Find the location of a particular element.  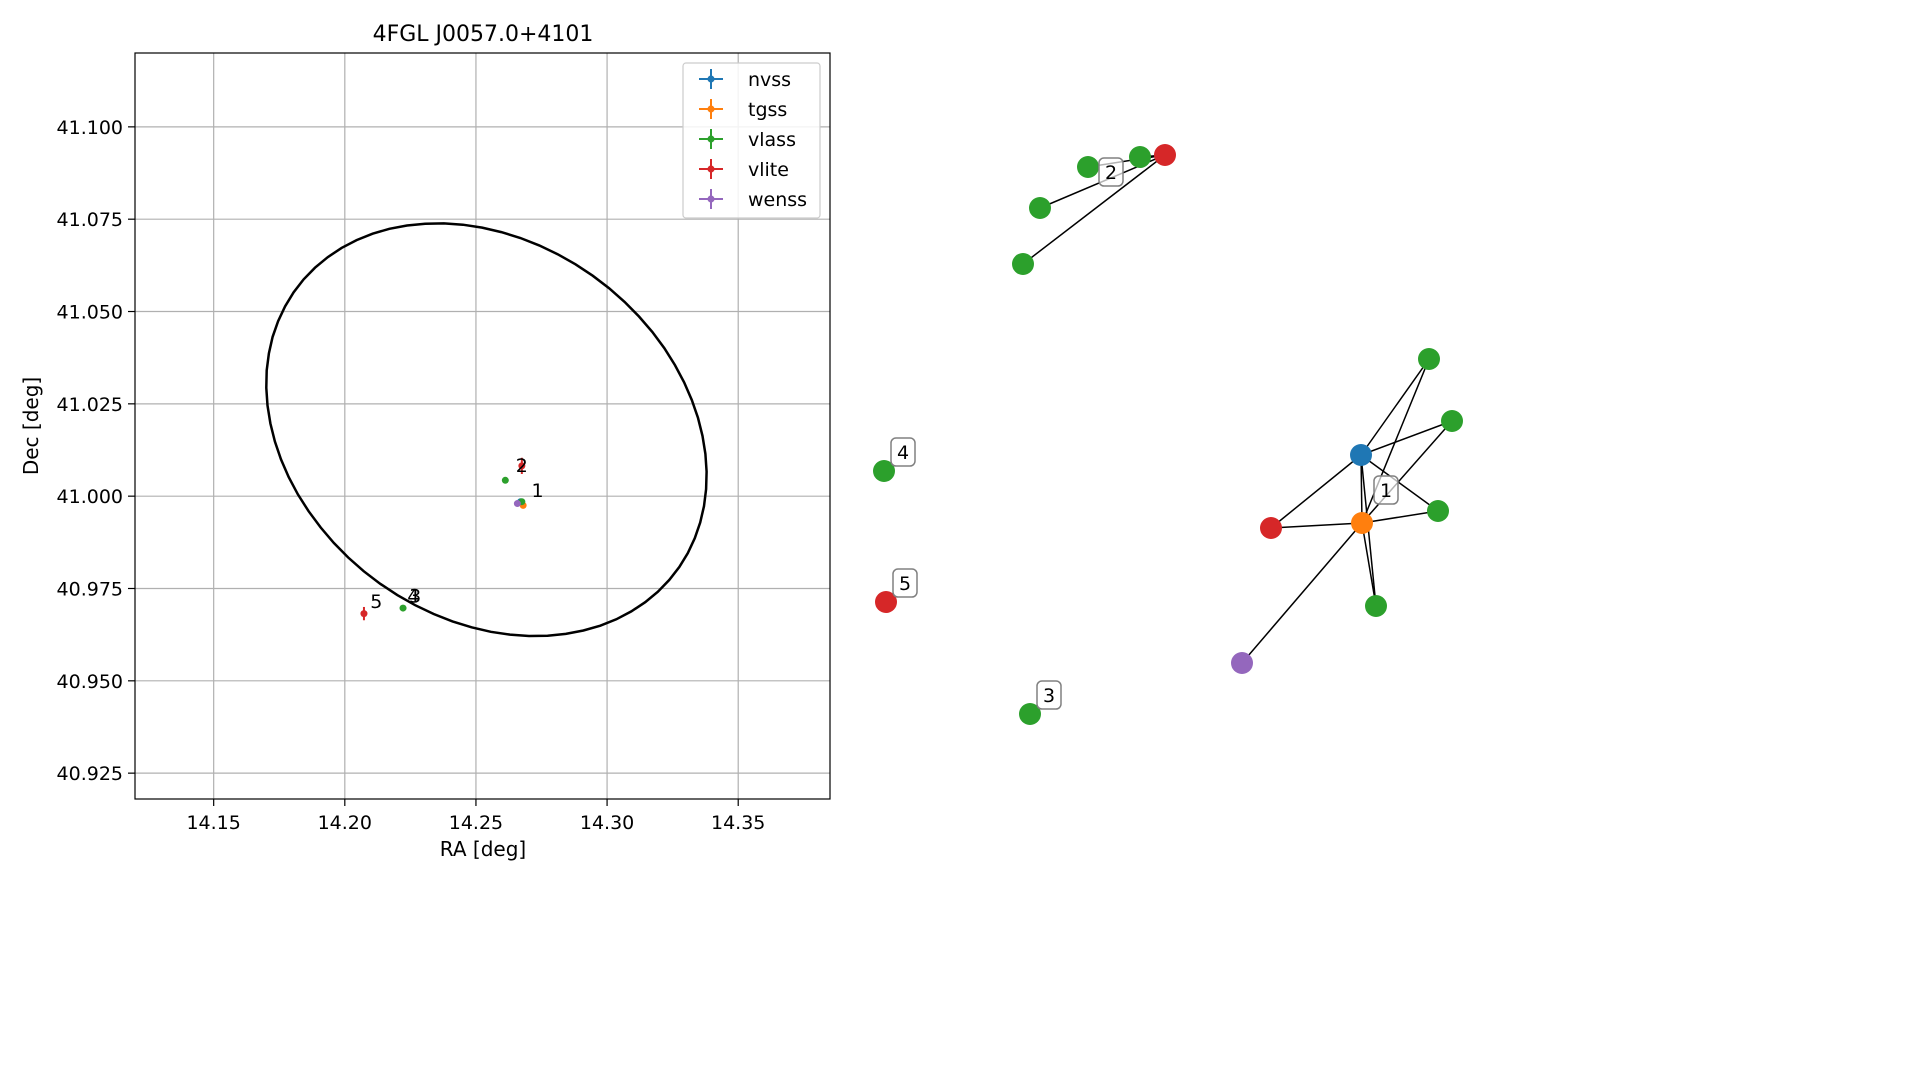

y-tick-label: 40.950 is located at coordinates (90, 682).